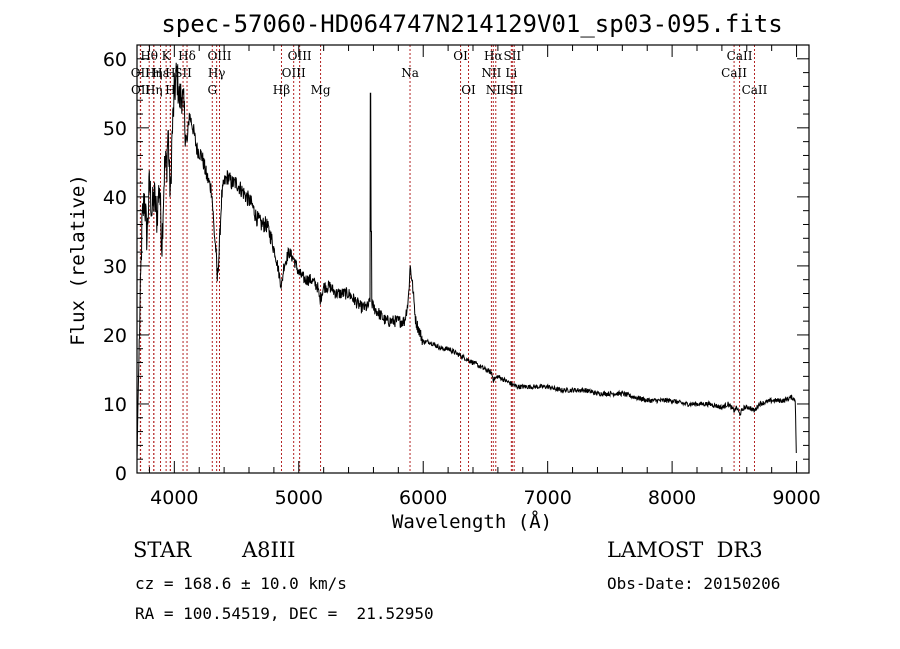  I want to click on line-label-21: NII, so click(491, 73).